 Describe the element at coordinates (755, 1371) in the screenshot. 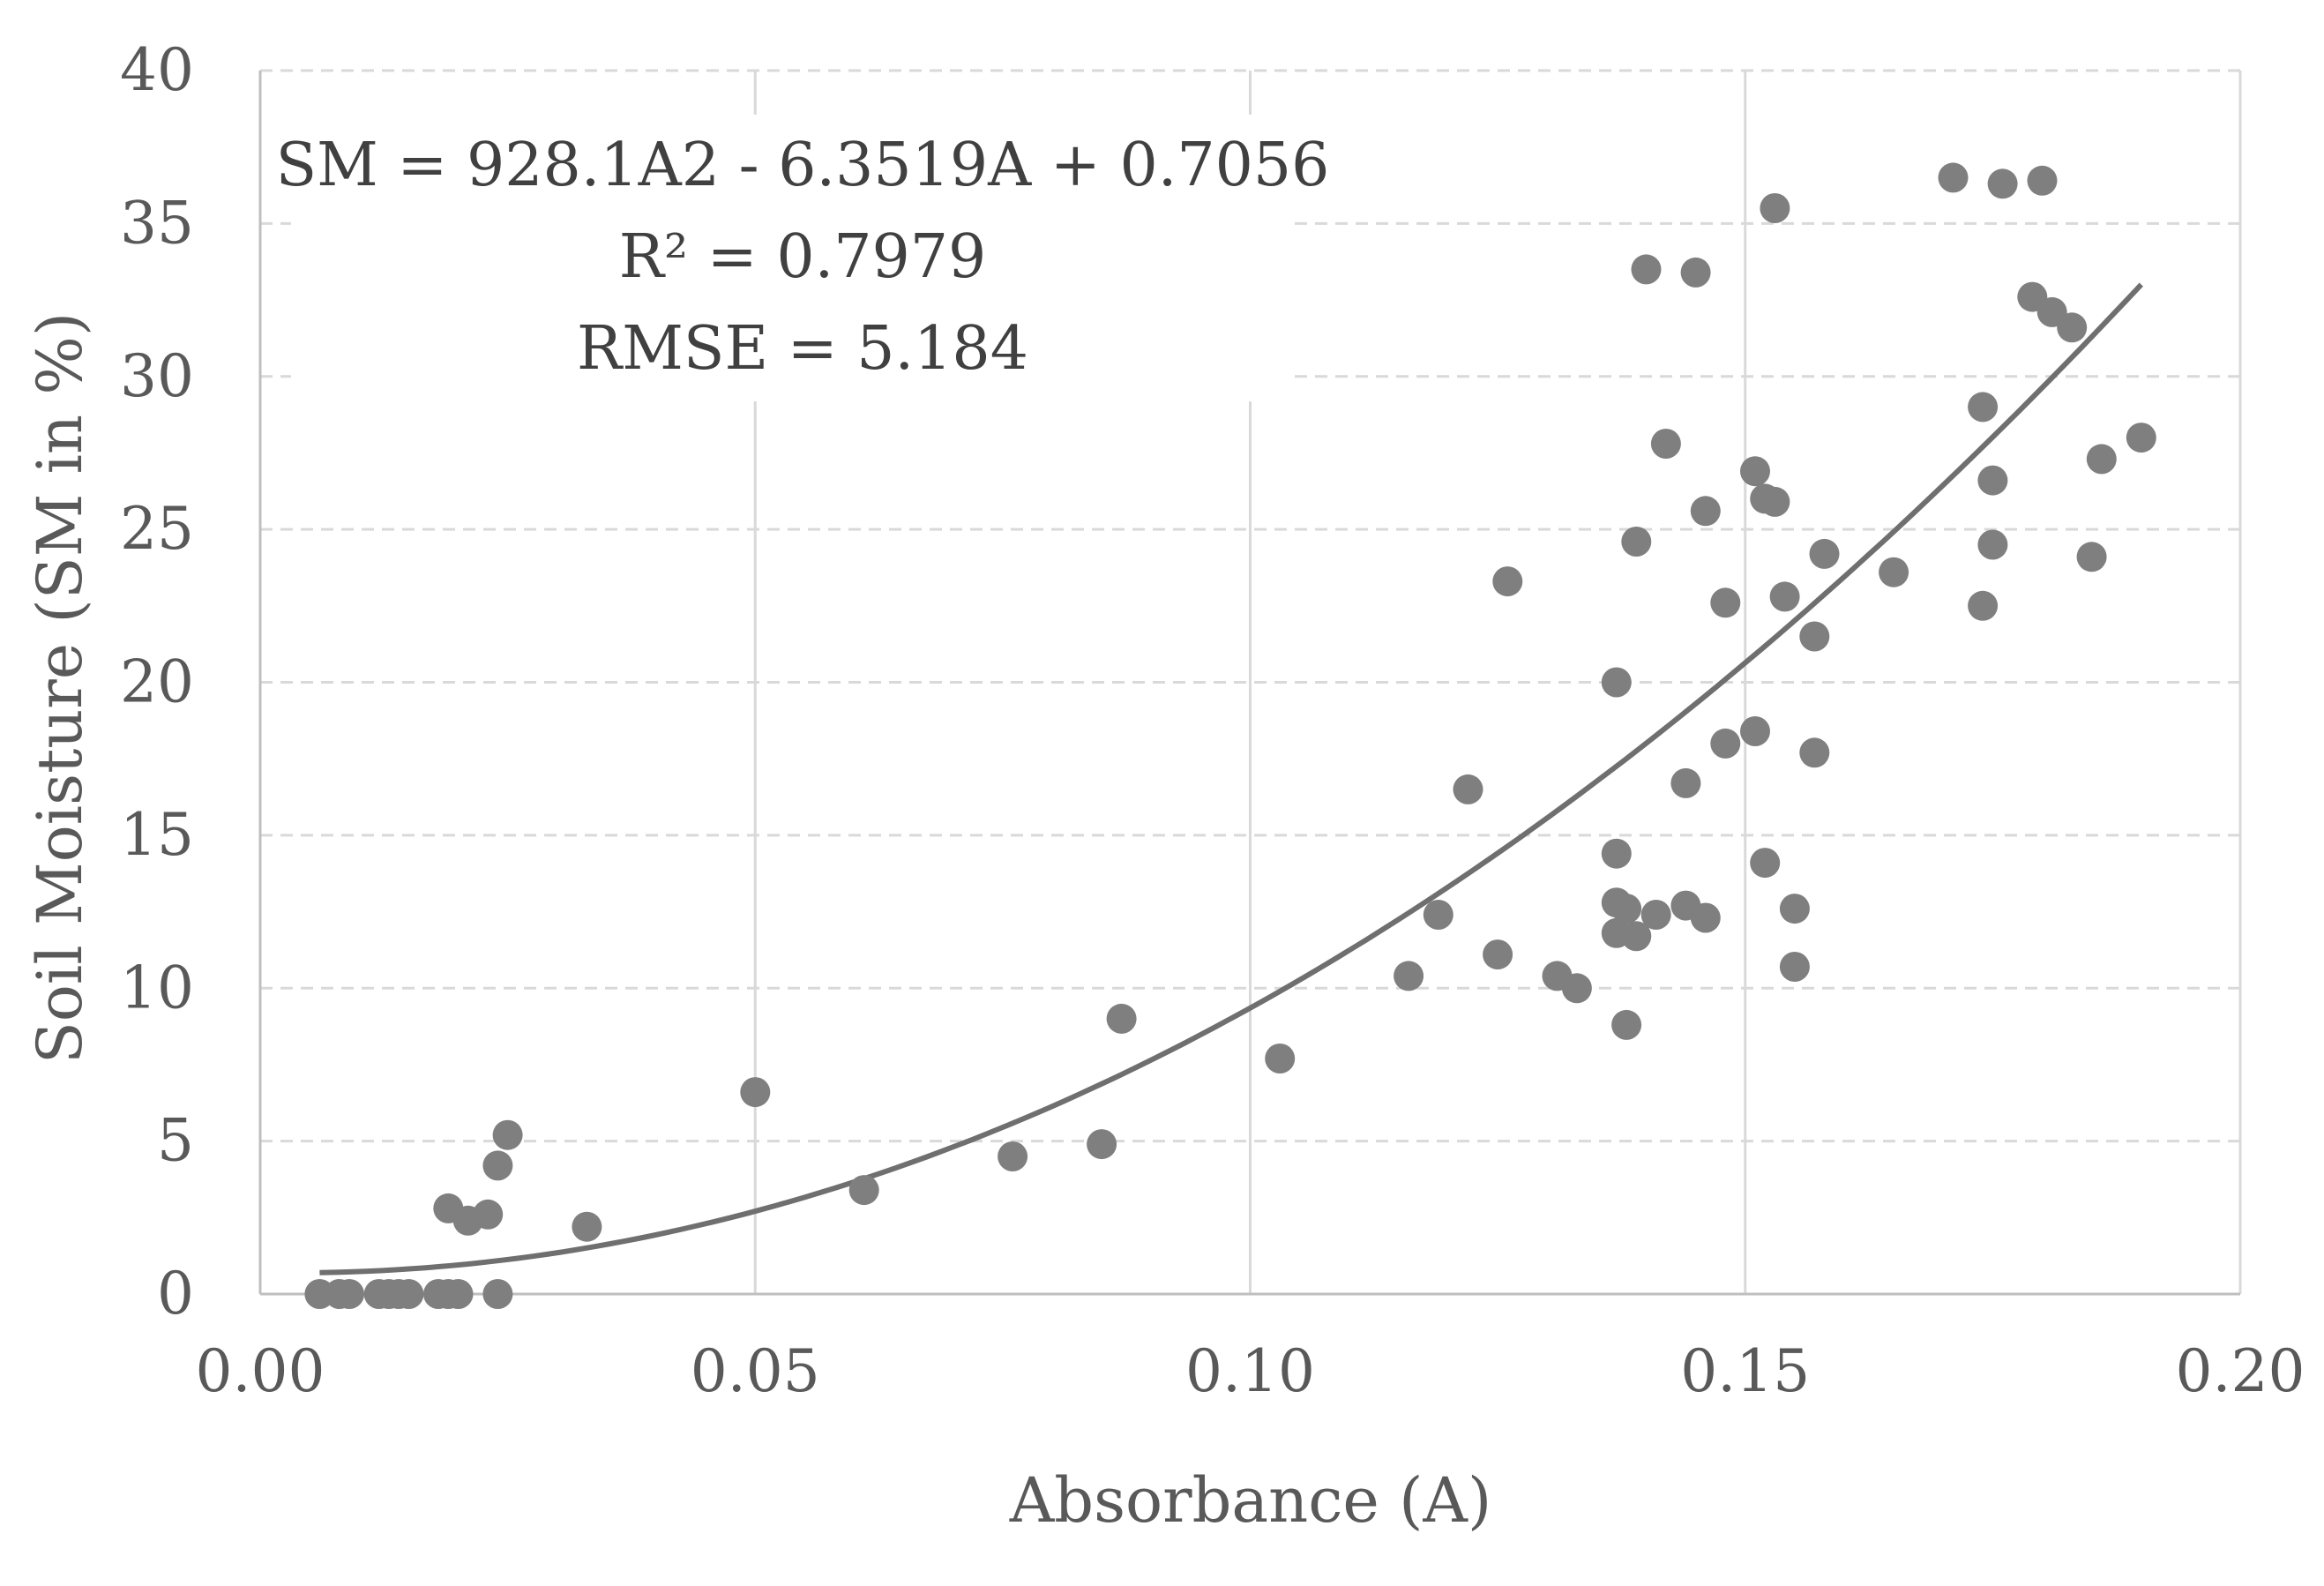

I see `x-tick-label: 0.05` at that location.